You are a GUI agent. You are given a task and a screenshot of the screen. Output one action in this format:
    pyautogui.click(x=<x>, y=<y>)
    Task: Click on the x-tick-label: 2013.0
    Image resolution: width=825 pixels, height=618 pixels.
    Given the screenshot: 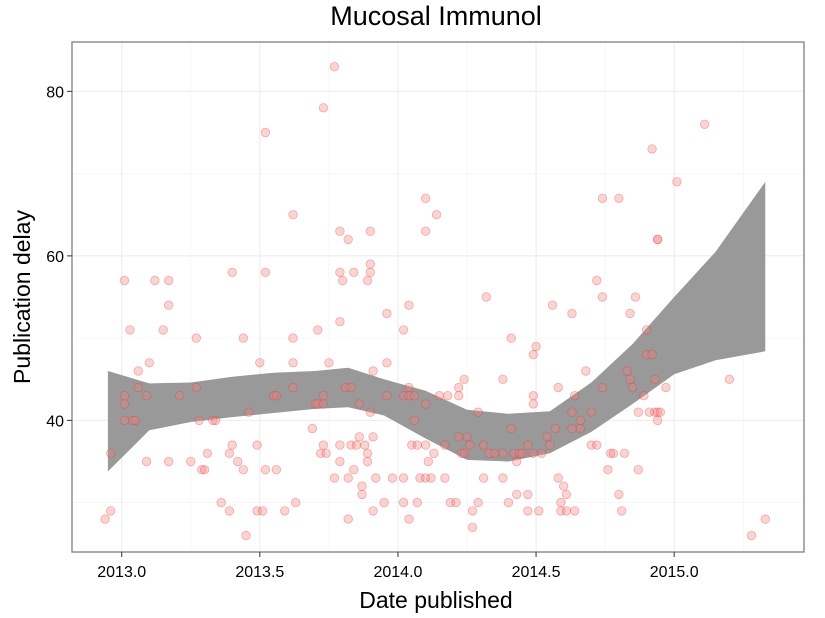 What is the action you would take?
    pyautogui.click(x=121, y=572)
    